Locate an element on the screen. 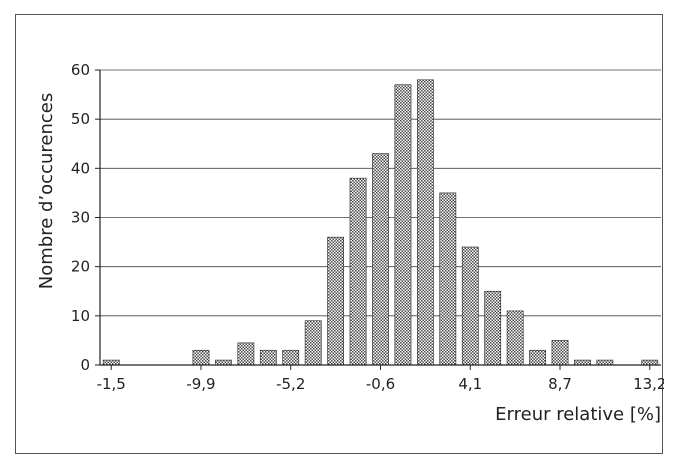 The width and height of the screenshot is (680, 467). y-tick-labels: 0 10 20 30 40 50 60 is located at coordinates (85, 217).